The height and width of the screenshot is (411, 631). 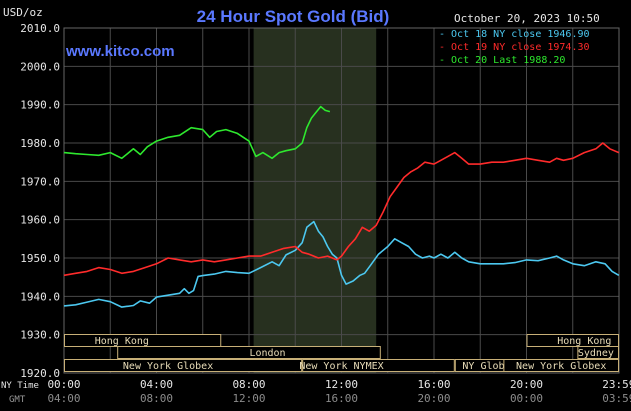 What do you see at coordinates (248, 384) in the screenshot?
I see `x-tick-label-ny: 08:00` at bounding box center [248, 384].